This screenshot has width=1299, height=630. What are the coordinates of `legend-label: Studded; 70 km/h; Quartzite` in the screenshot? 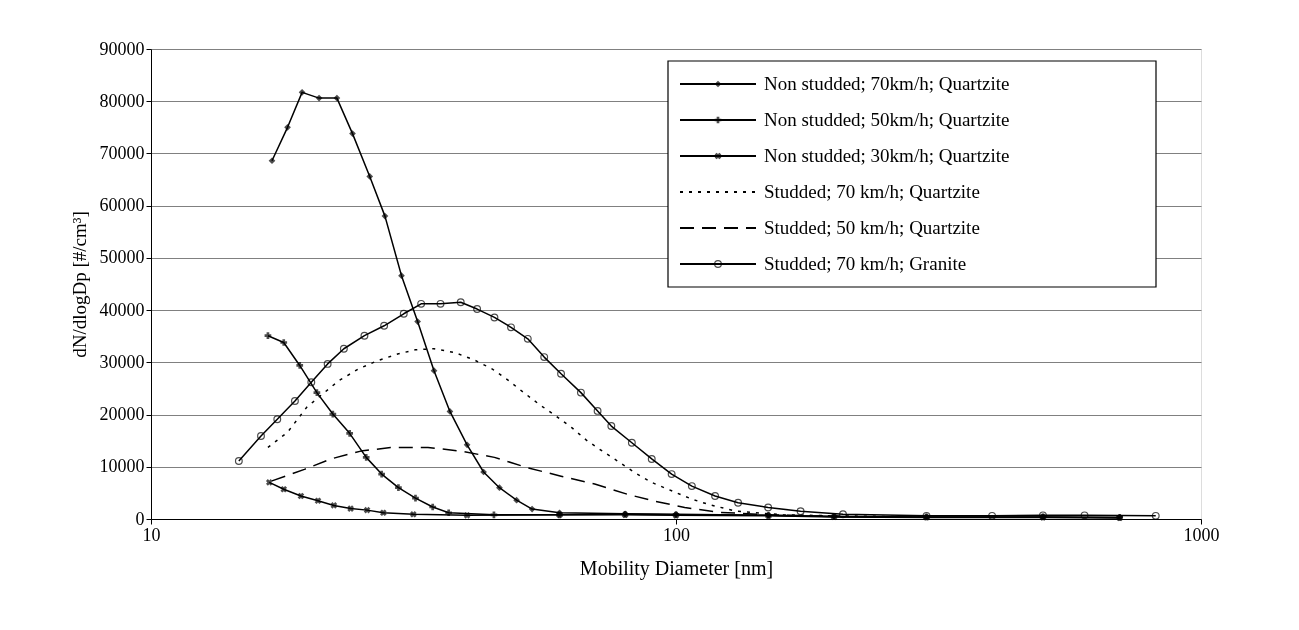 It's located at (872, 191).